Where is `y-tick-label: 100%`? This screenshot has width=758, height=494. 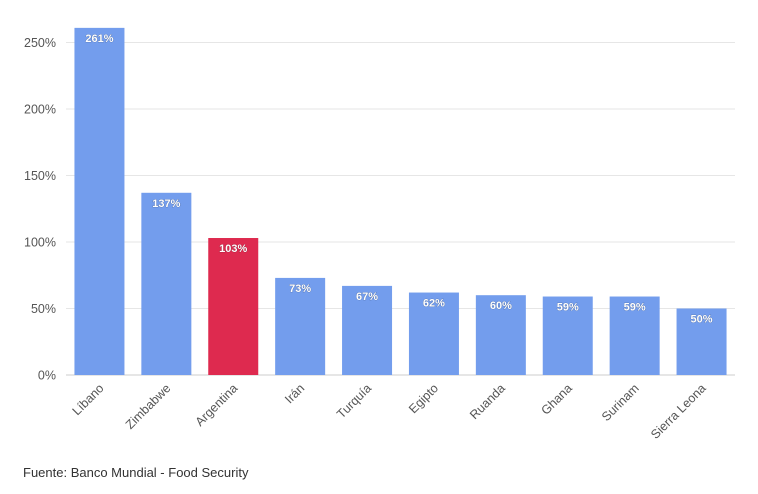 y-tick-label: 100% is located at coordinates (40, 243).